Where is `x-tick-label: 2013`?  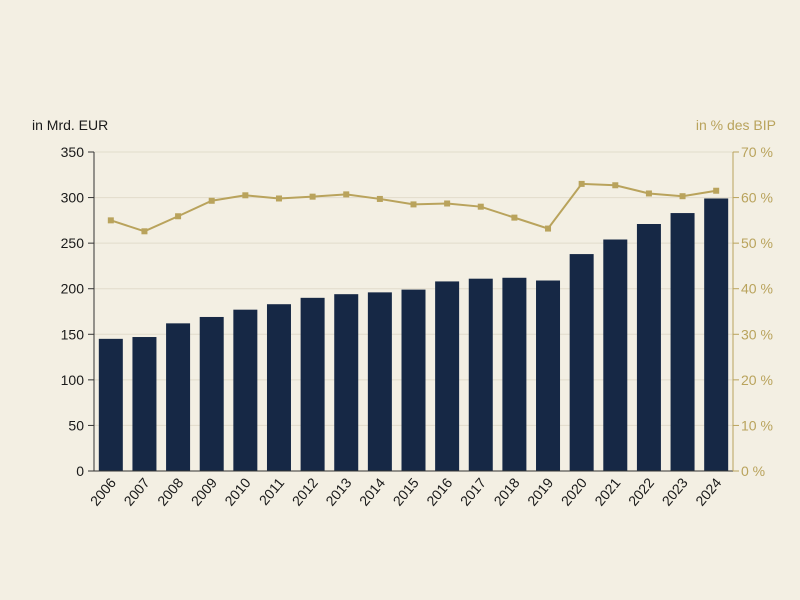 x-tick-label: 2013 is located at coordinates (338, 491).